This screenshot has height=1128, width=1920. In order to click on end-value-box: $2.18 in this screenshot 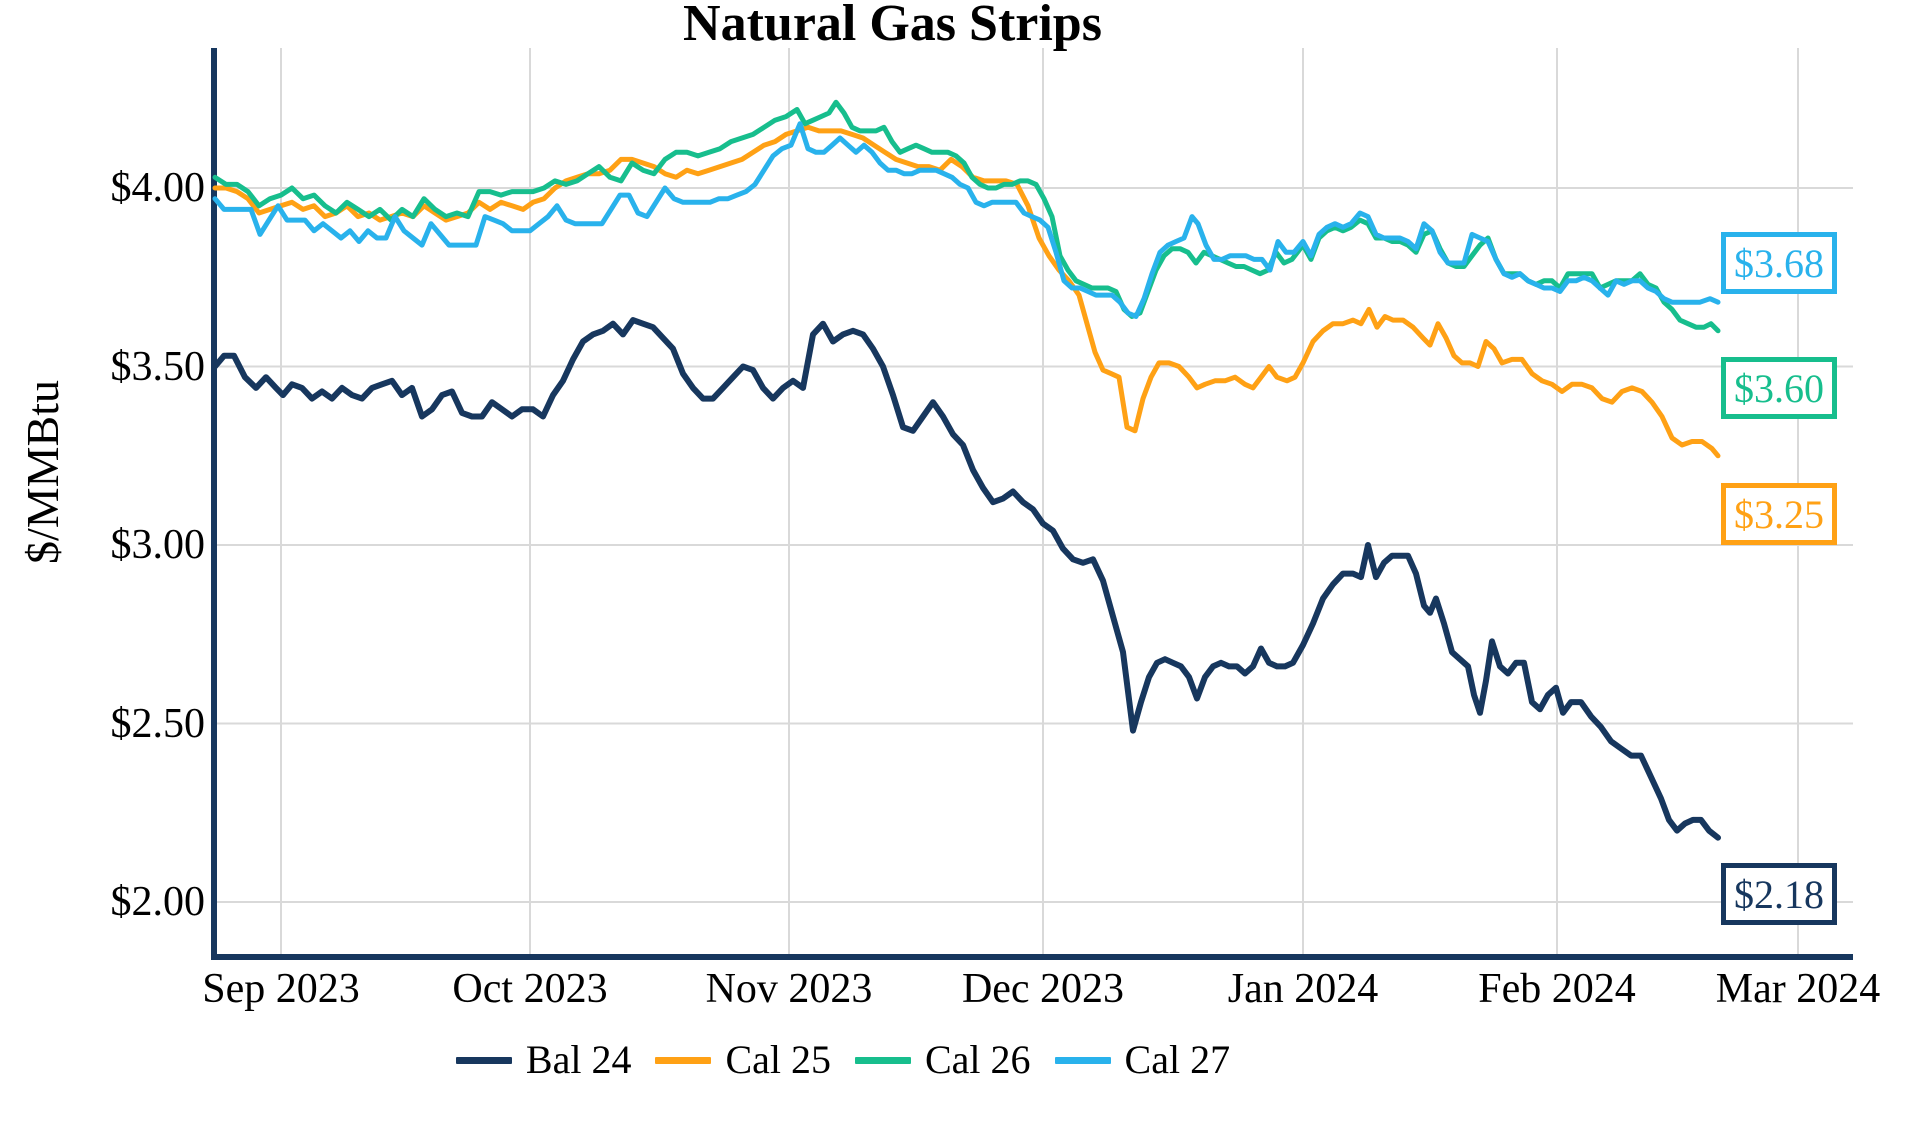, I will do `click(1779, 894)`.